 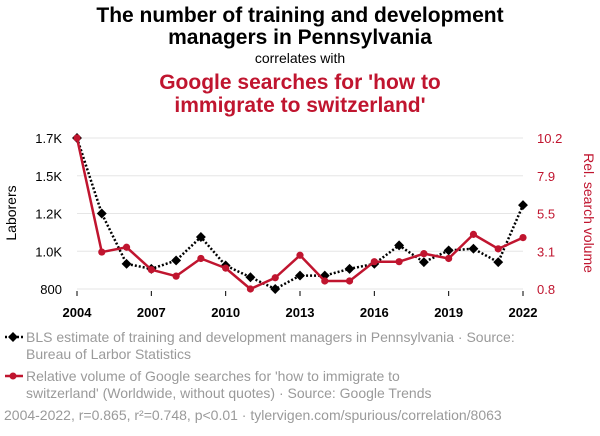 I want to click on right-tick-label: 5.5, so click(x=546, y=214).